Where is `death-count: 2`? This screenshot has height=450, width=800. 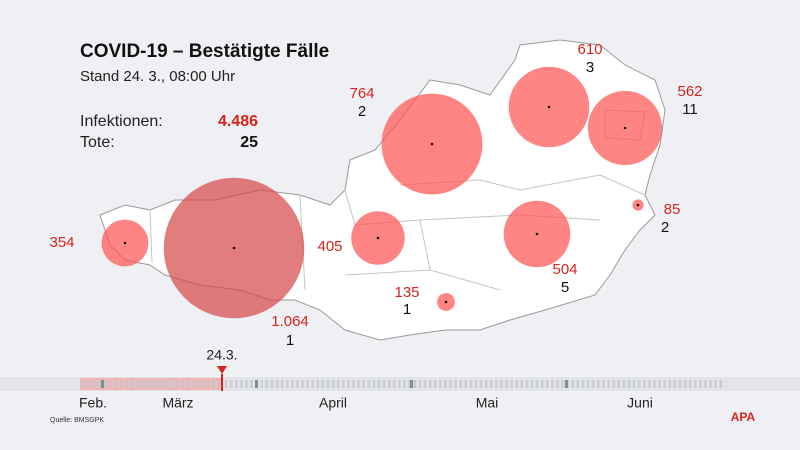 death-count: 2 is located at coordinates (362, 111).